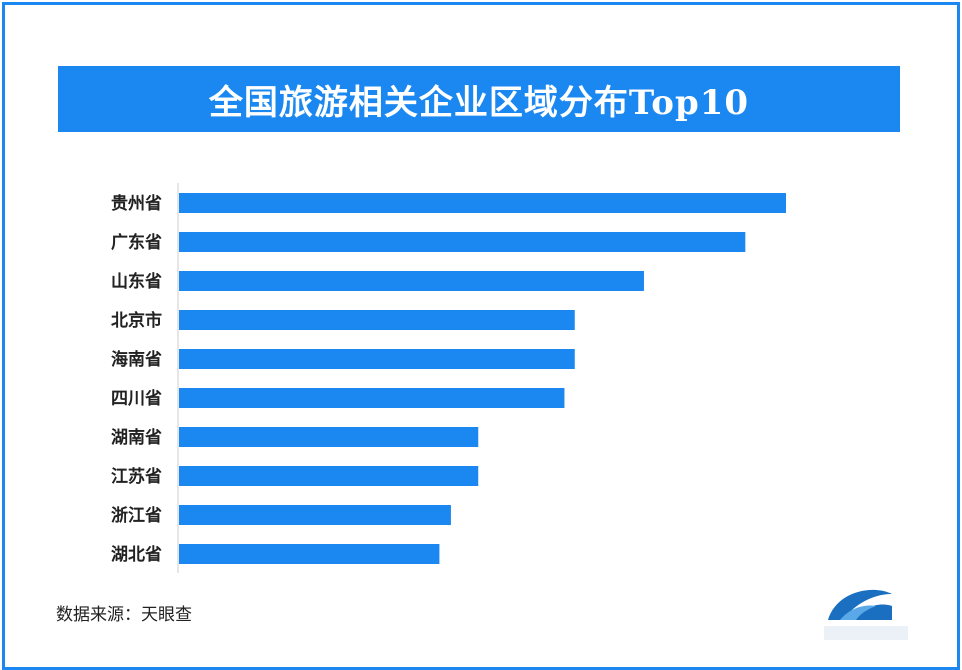 The width and height of the screenshot is (962, 670). What do you see at coordinates (136, 203) in the screenshot?
I see `category-label-1: 贵州省` at bounding box center [136, 203].